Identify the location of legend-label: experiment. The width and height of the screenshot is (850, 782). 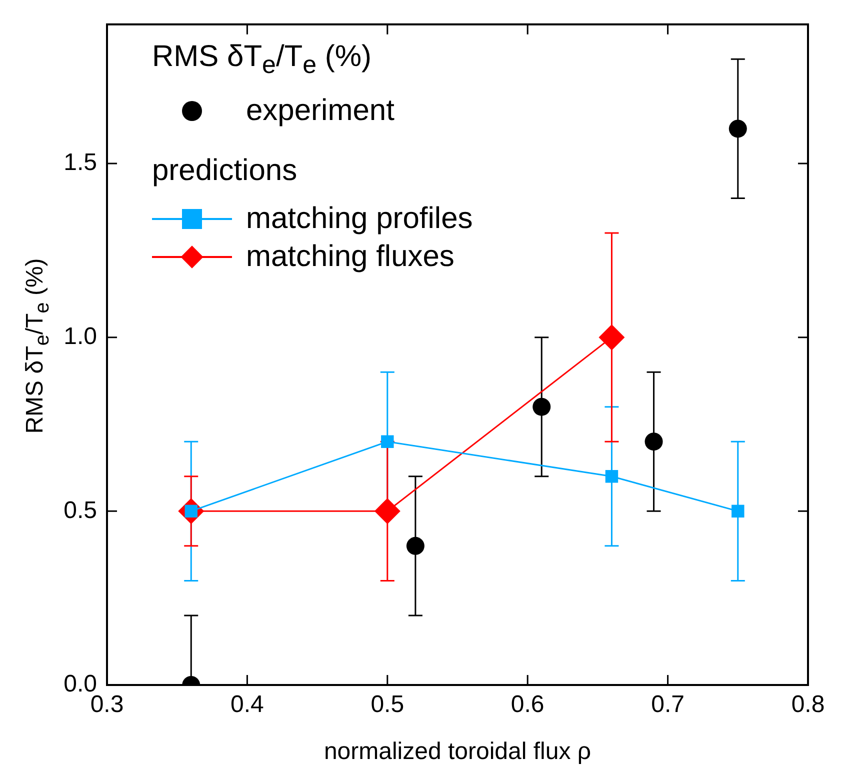
(320, 111).